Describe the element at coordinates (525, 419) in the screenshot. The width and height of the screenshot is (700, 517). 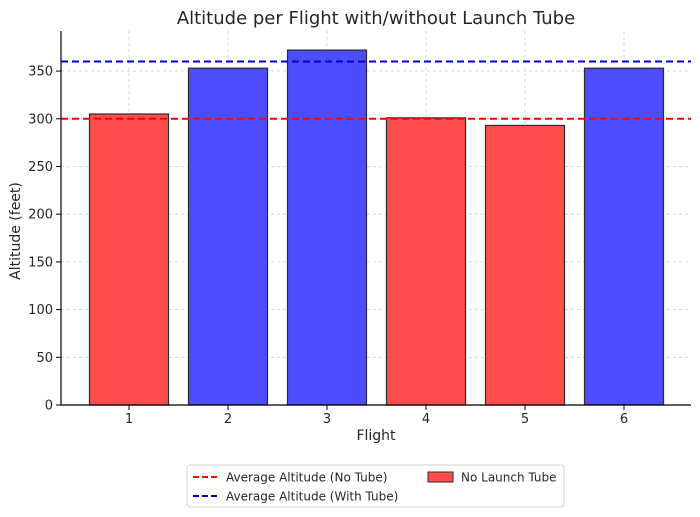
I see `x-tick-label: 5` at that location.